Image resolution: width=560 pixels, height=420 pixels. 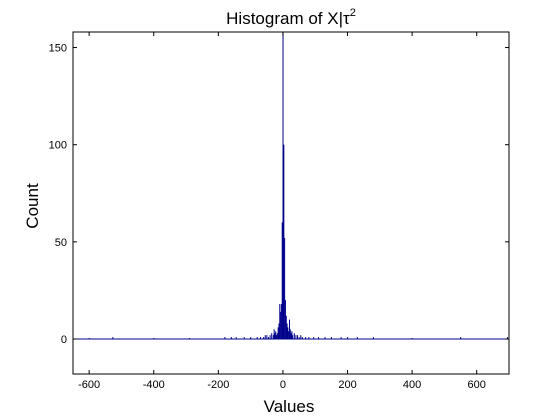 What do you see at coordinates (289, 406) in the screenshot?
I see `x-axis-label: Values` at bounding box center [289, 406].